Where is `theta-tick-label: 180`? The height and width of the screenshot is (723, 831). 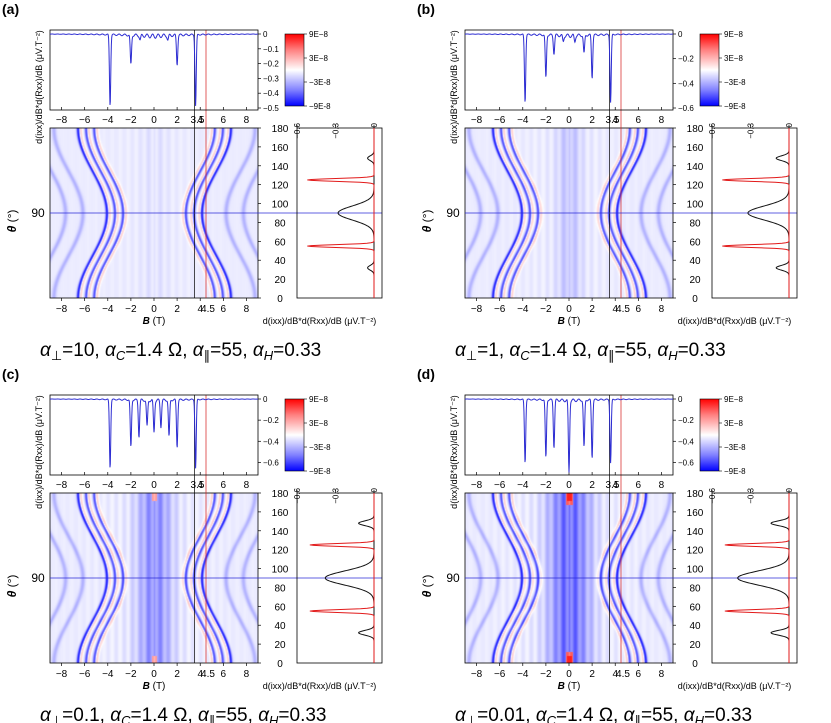 theta-tick-label: 180 is located at coordinates (695, 129).